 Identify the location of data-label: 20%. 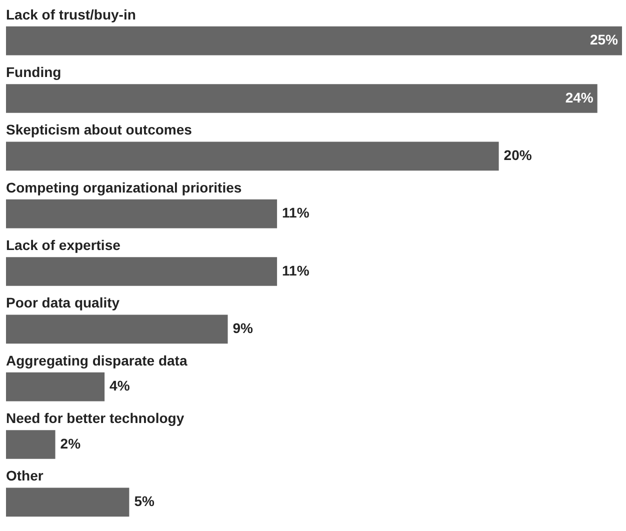
(518, 155).